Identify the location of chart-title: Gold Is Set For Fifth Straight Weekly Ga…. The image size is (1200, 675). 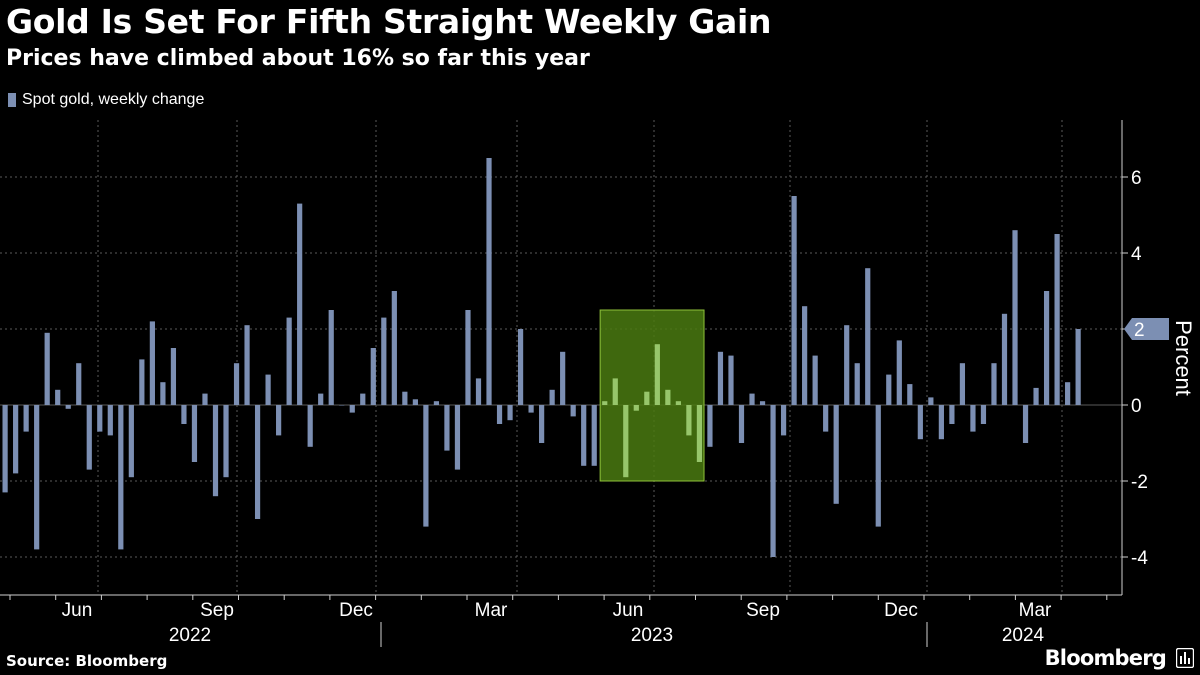
(389, 21).